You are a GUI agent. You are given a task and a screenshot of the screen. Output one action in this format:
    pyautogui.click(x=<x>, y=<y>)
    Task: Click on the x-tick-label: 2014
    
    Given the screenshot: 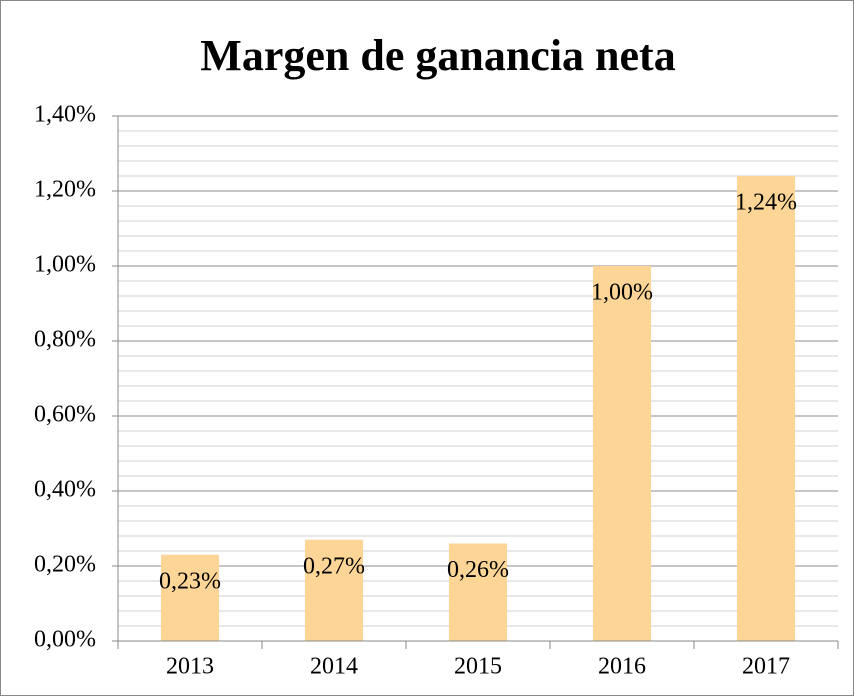 What is the action you would take?
    pyautogui.click(x=334, y=667)
    